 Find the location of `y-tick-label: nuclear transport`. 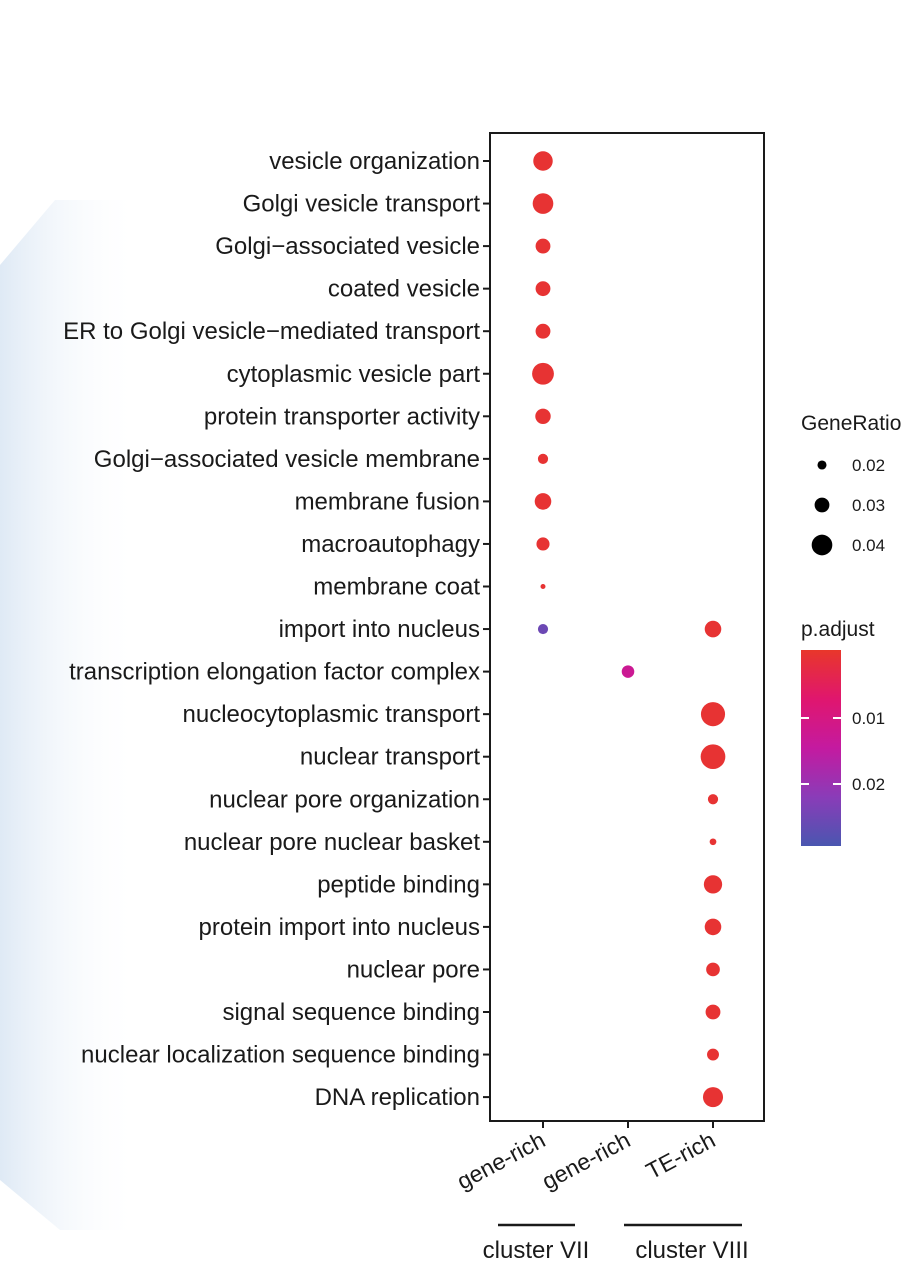

y-tick-label: nuclear transport is located at coordinates (390, 757).